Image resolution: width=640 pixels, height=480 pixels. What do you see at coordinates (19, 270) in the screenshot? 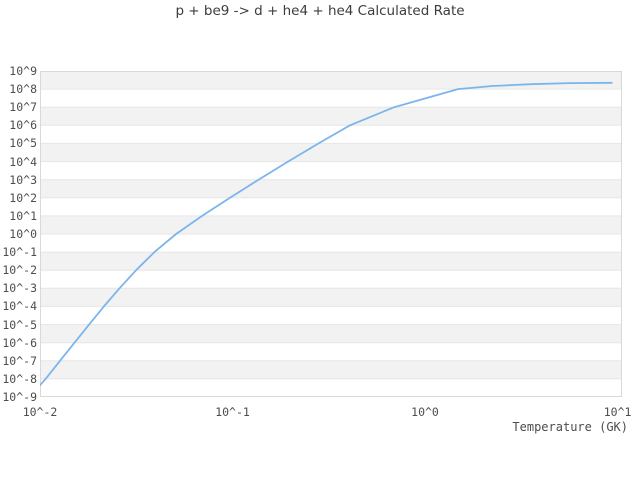
I see `y-tick-label: 10^-2` at bounding box center [19, 270].